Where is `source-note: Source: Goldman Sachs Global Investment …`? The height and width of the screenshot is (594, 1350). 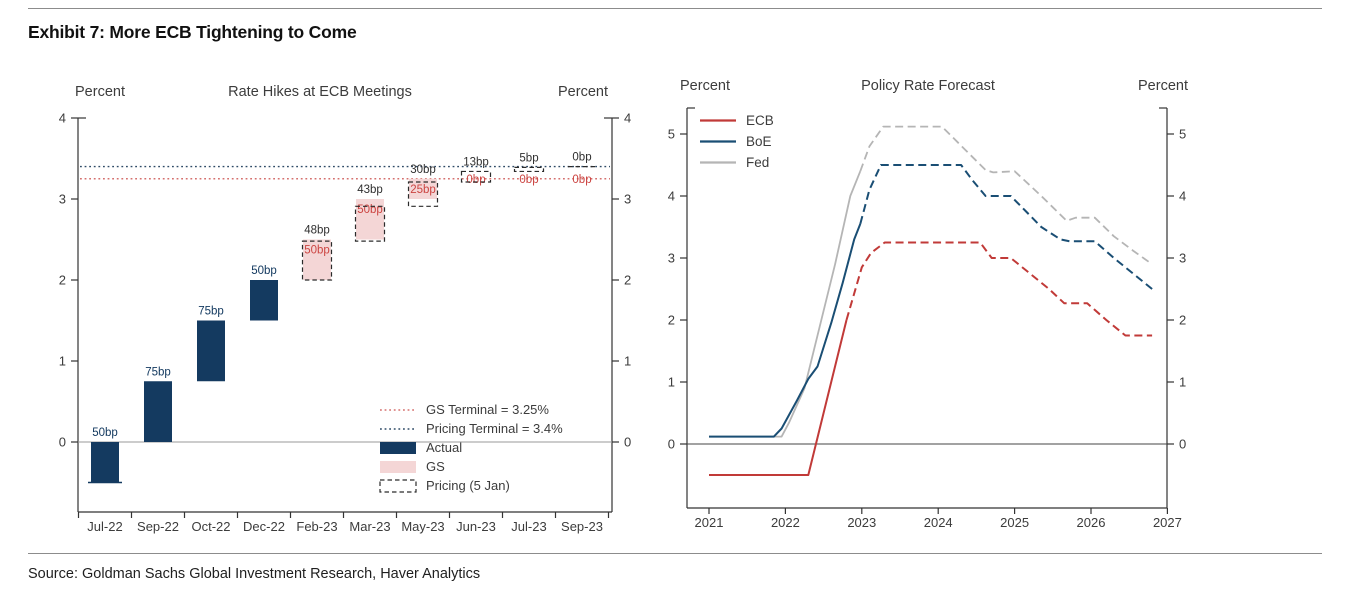 source-note: Source: Goldman Sachs Global Investment … is located at coordinates (254, 574).